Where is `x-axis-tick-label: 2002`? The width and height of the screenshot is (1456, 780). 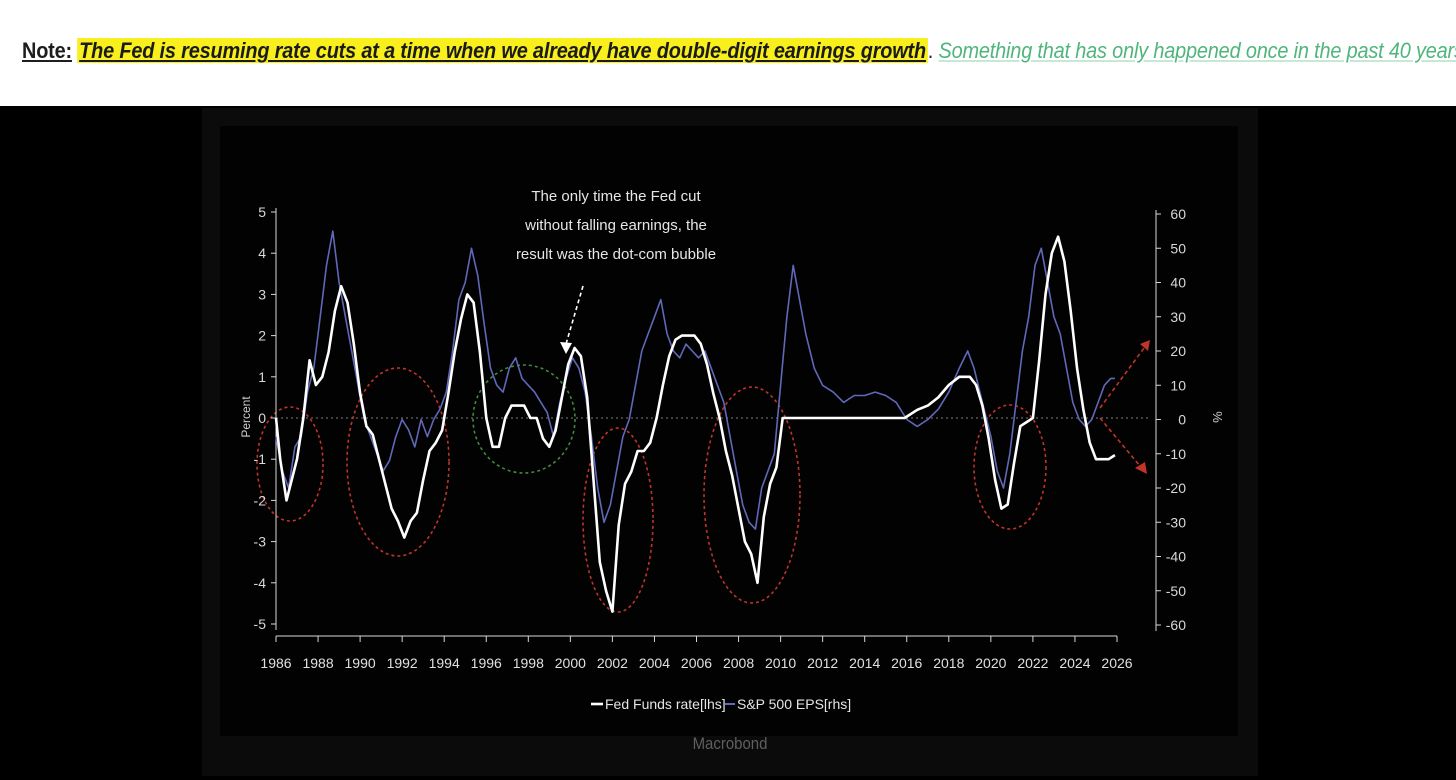 x-axis-tick-label: 2002 is located at coordinates (612, 663).